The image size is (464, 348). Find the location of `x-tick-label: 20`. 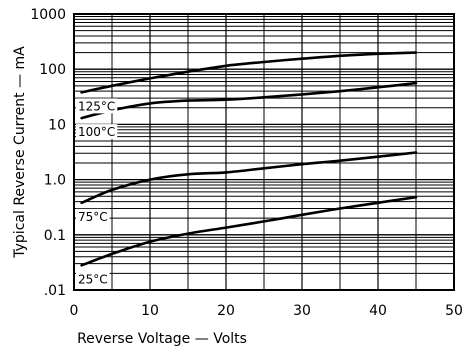

x-tick-label: 20 is located at coordinates (226, 311).